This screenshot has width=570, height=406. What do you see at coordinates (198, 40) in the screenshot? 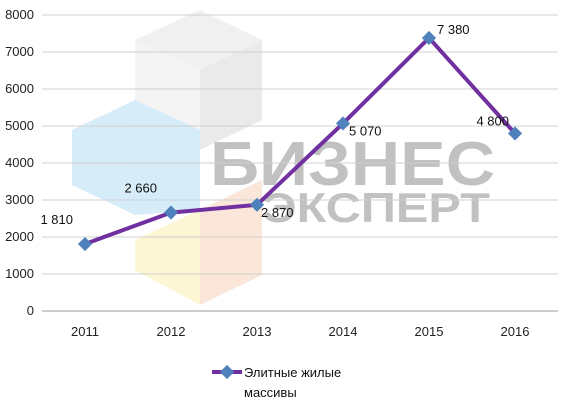
I see `watermark-cube-face-top` at bounding box center [198, 40].